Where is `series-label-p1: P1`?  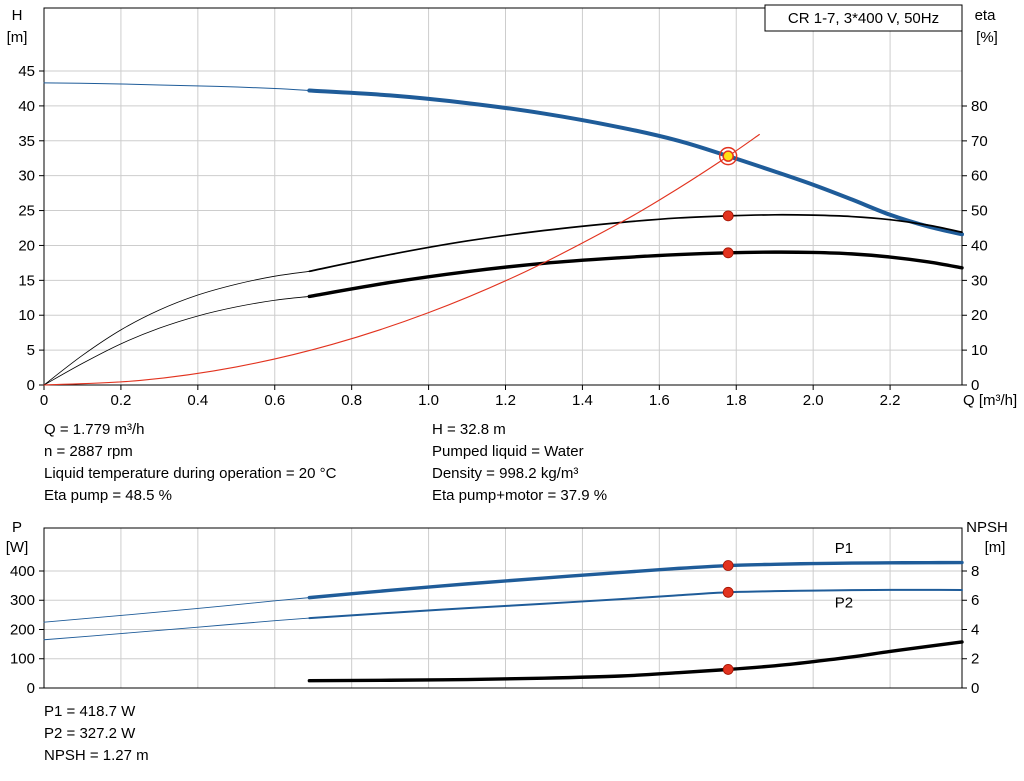
series-label-p1: P1 is located at coordinates (844, 548).